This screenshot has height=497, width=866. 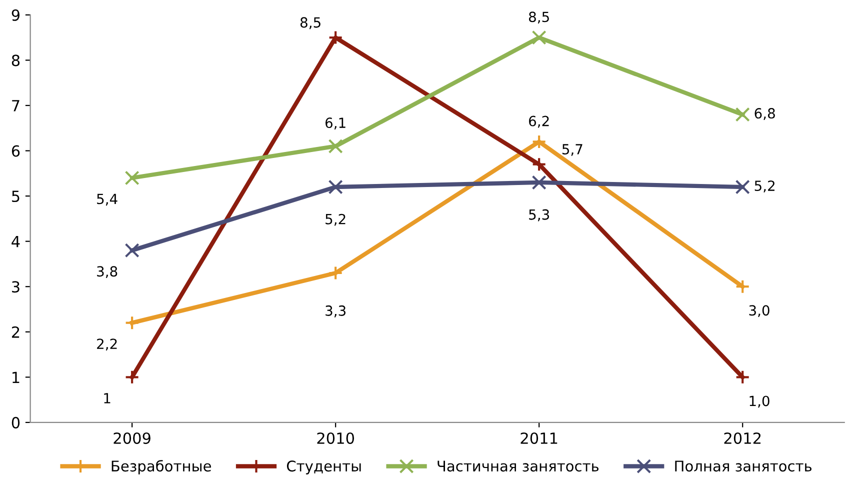 I want to click on y-tick-label: 1, so click(x=16, y=377).